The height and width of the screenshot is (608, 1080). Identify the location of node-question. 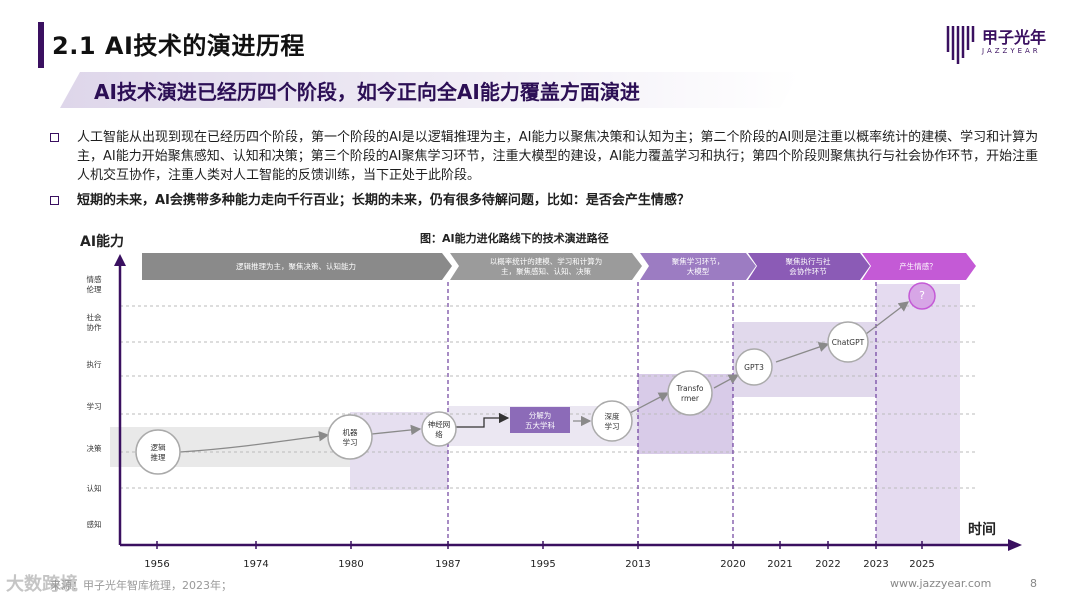
(922, 296).